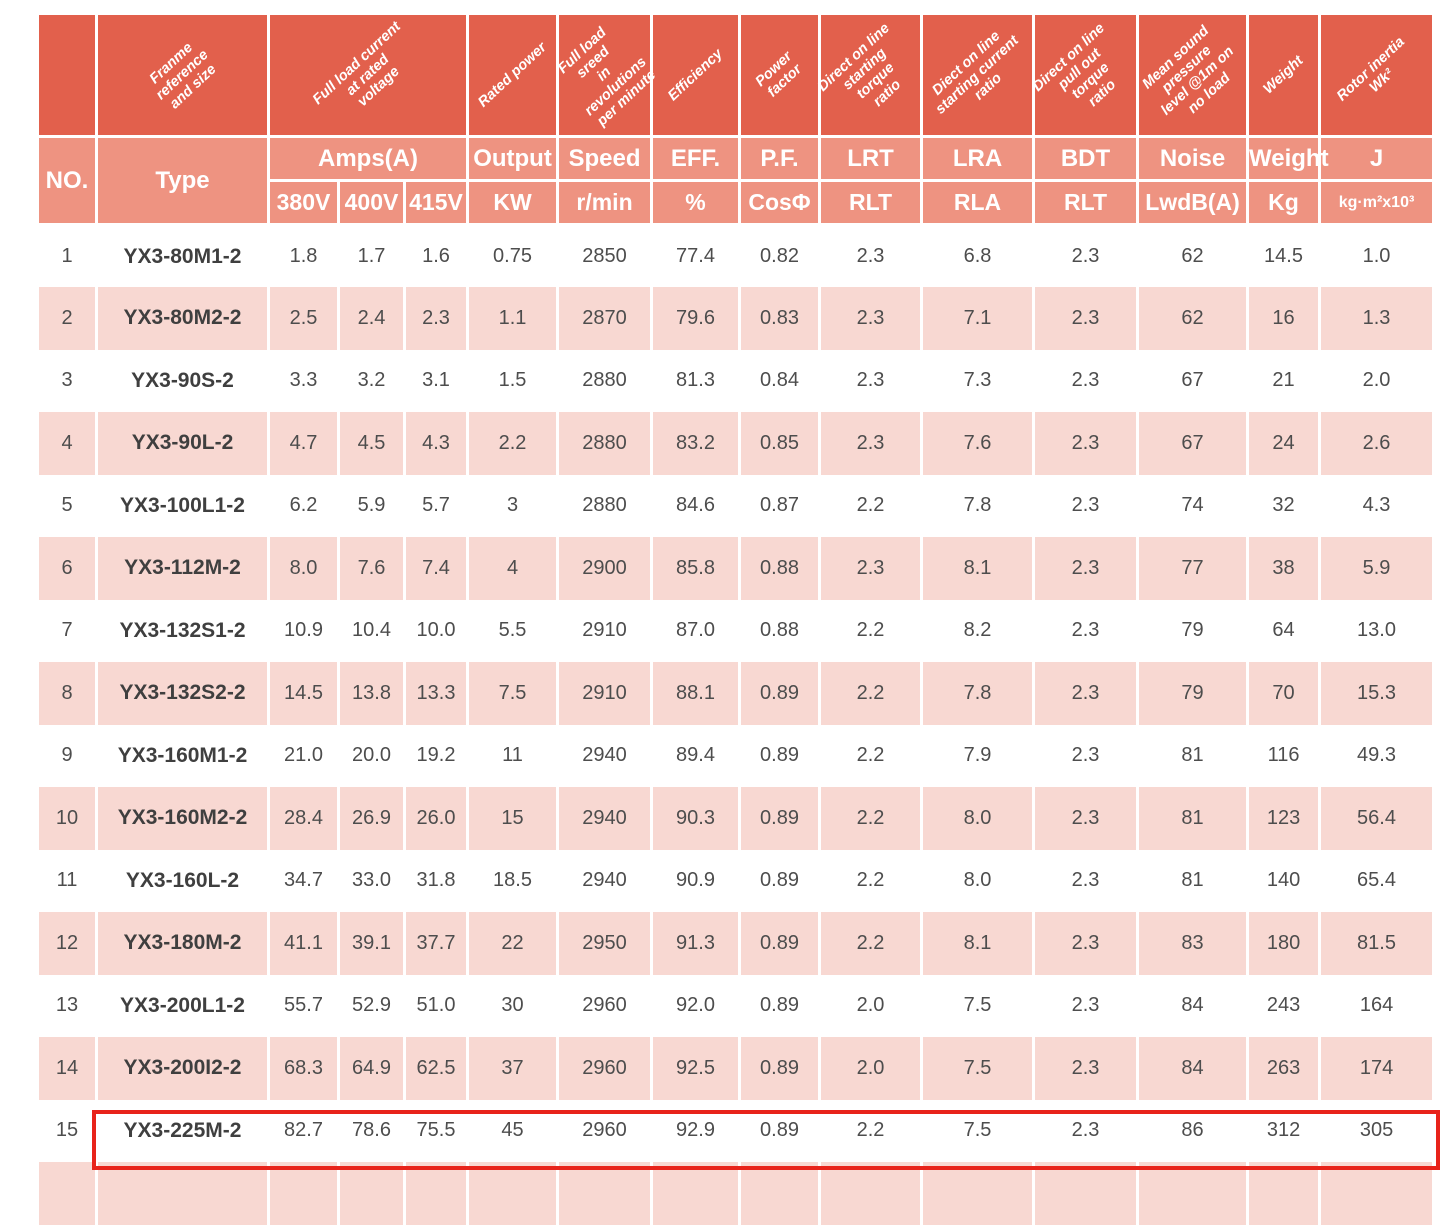  Describe the element at coordinates (1287, 158) in the screenshot. I see `col-header-weight: Weight` at that location.